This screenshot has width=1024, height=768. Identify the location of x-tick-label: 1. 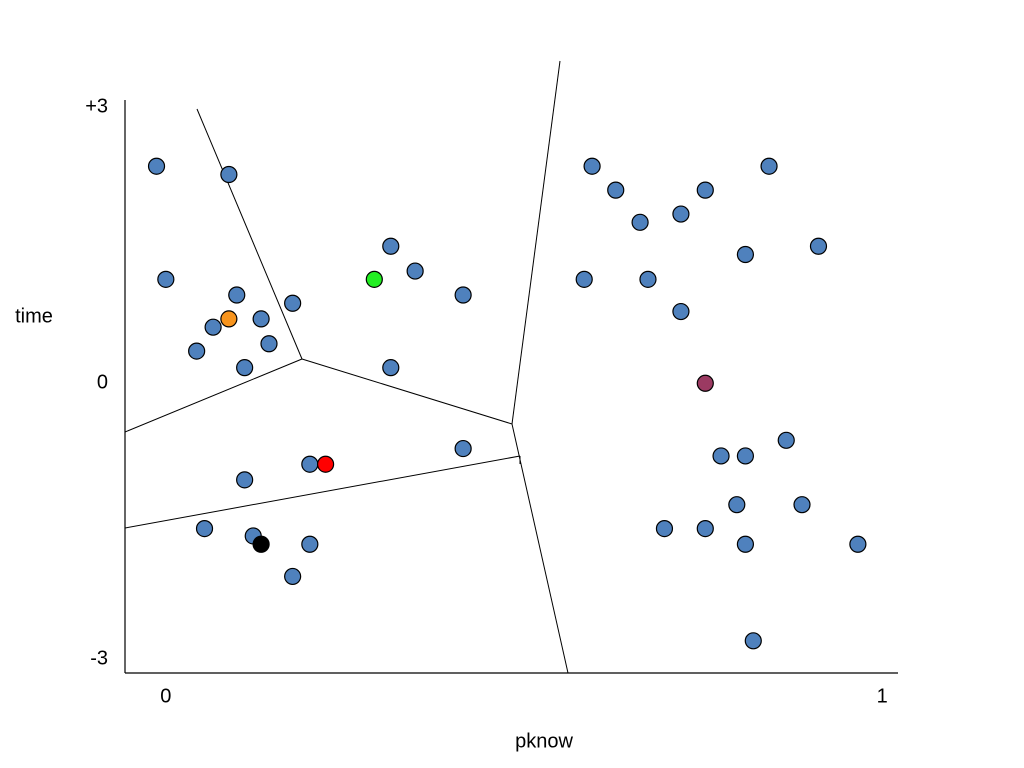
(882, 696).